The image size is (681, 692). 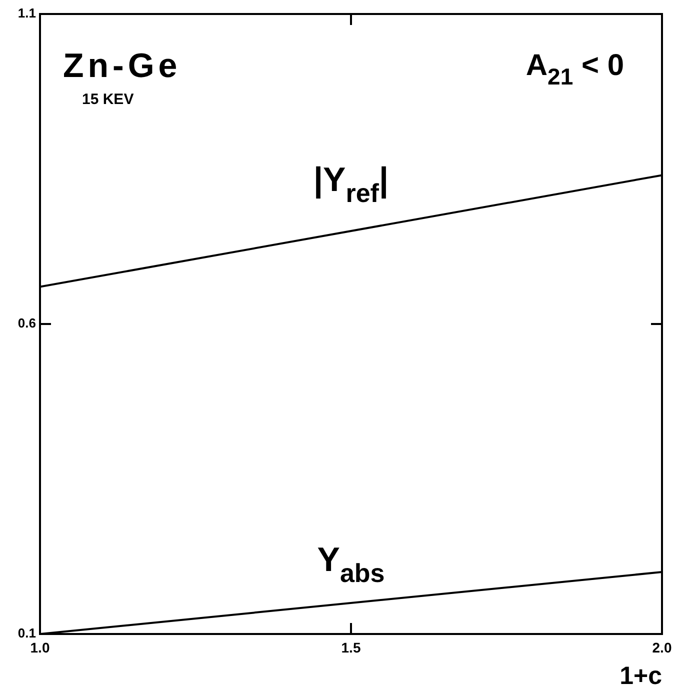 What do you see at coordinates (27, 633) in the screenshot?
I see `y-tick-label: 0.1` at bounding box center [27, 633].